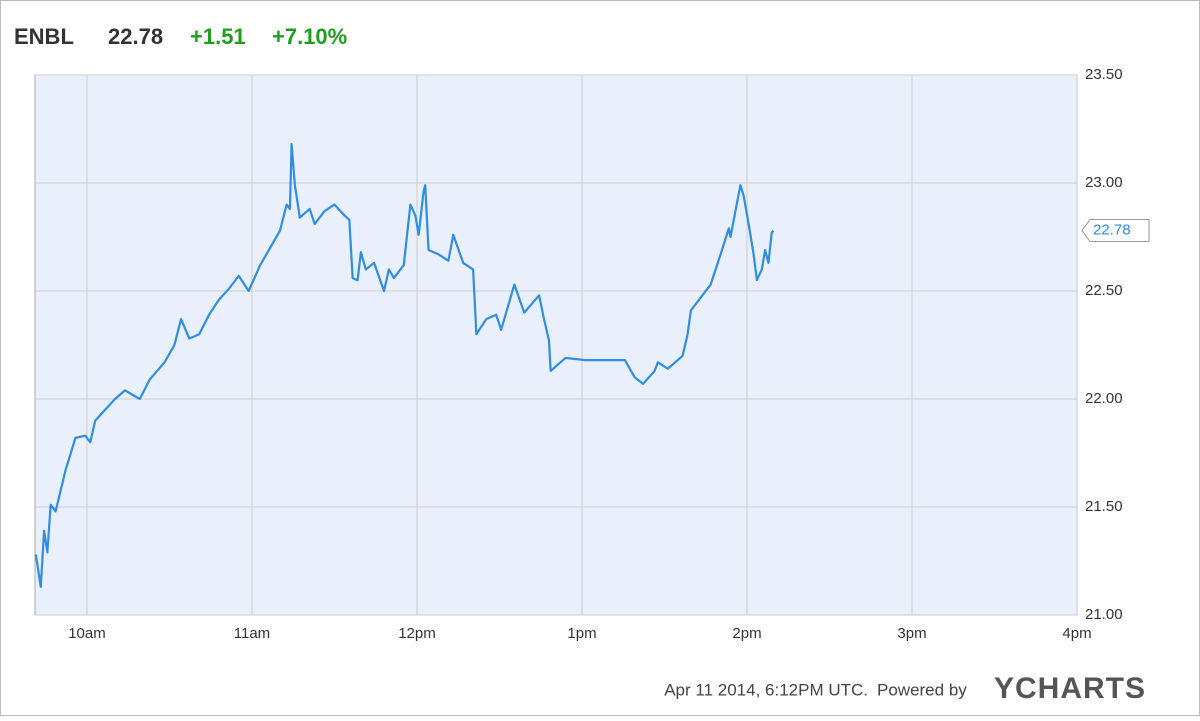  I want to click on price: 22.78, so click(135, 36).